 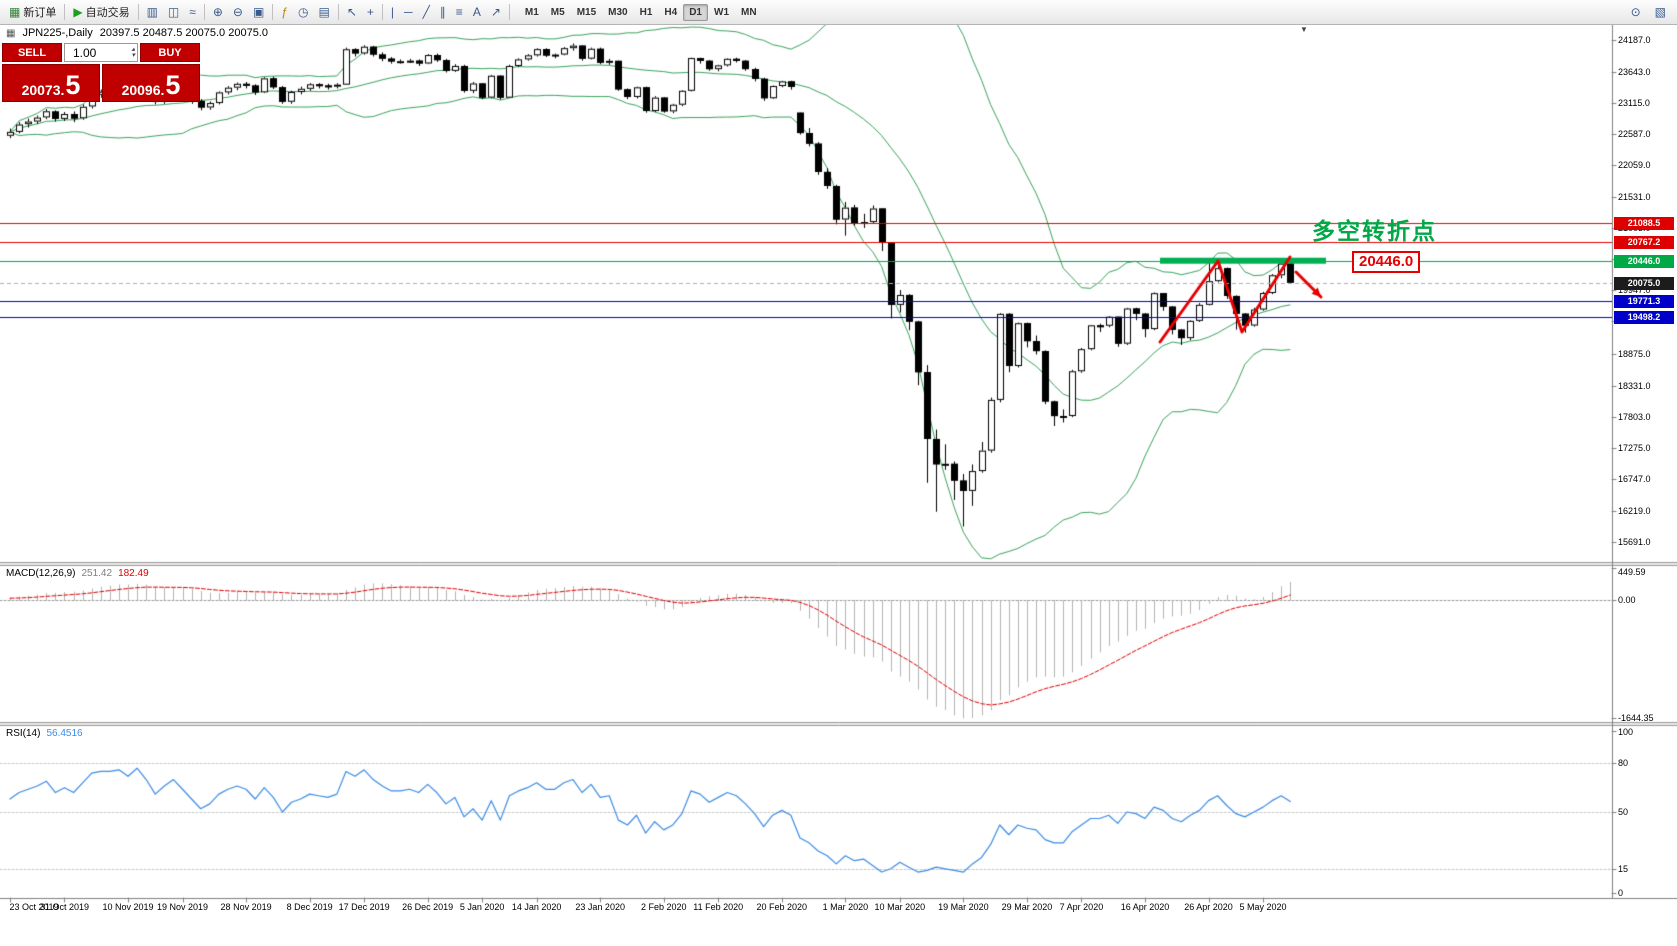 What do you see at coordinates (352, 12) in the screenshot?
I see `cursor-button: ↖` at bounding box center [352, 12].